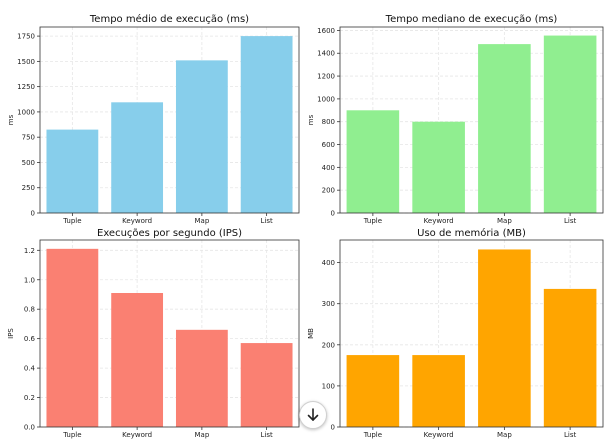 The image size is (616, 447). Describe the element at coordinates (11, 333) in the screenshot. I see `y-axis-label: IPS` at that location.